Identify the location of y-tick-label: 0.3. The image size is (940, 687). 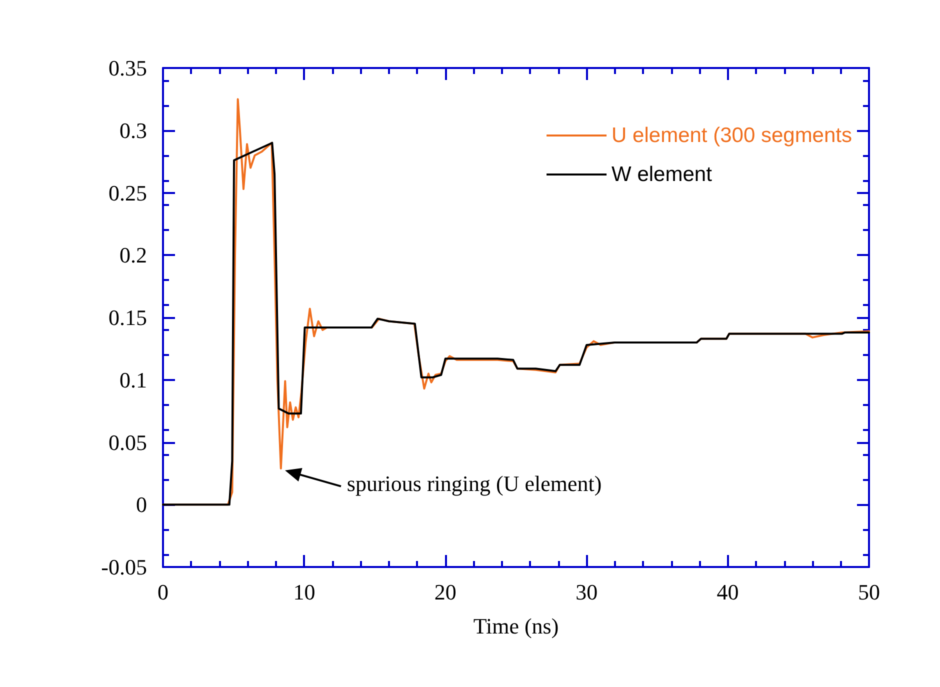
(133, 130).